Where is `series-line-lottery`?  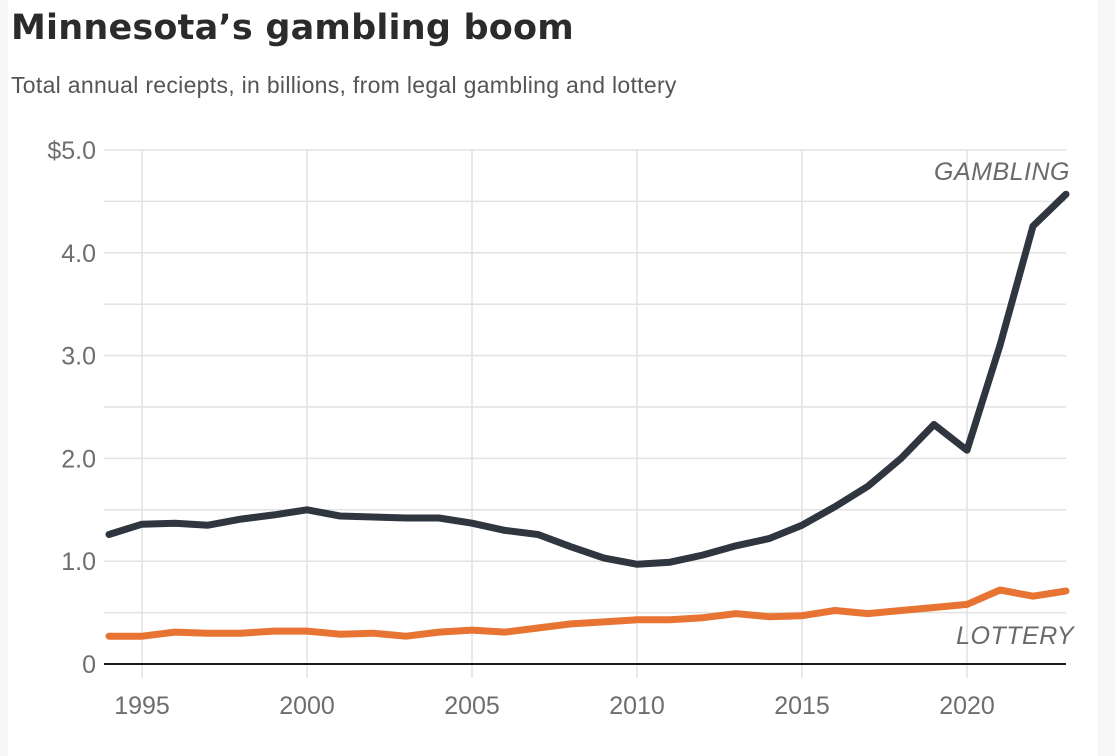 series-line-lottery is located at coordinates (587, 613).